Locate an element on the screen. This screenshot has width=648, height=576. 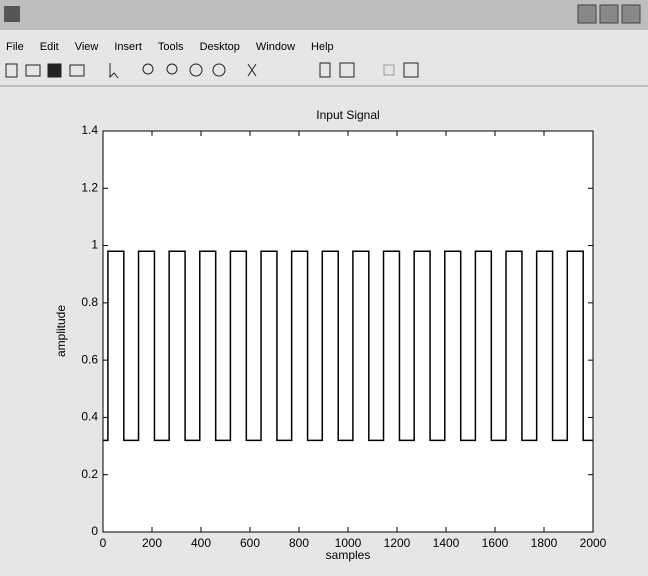
x-tick-label: 200 is located at coordinates (152, 543).